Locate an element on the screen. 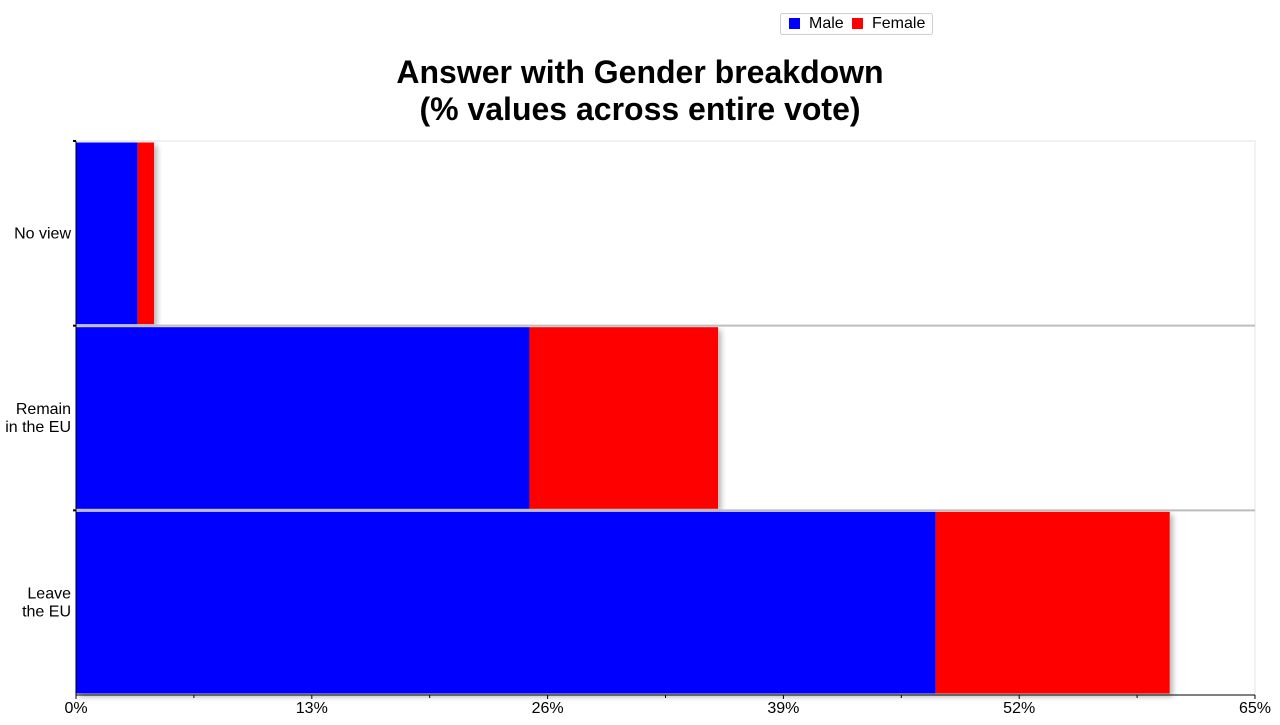  y-tick-label: in the EU is located at coordinates (38, 427).